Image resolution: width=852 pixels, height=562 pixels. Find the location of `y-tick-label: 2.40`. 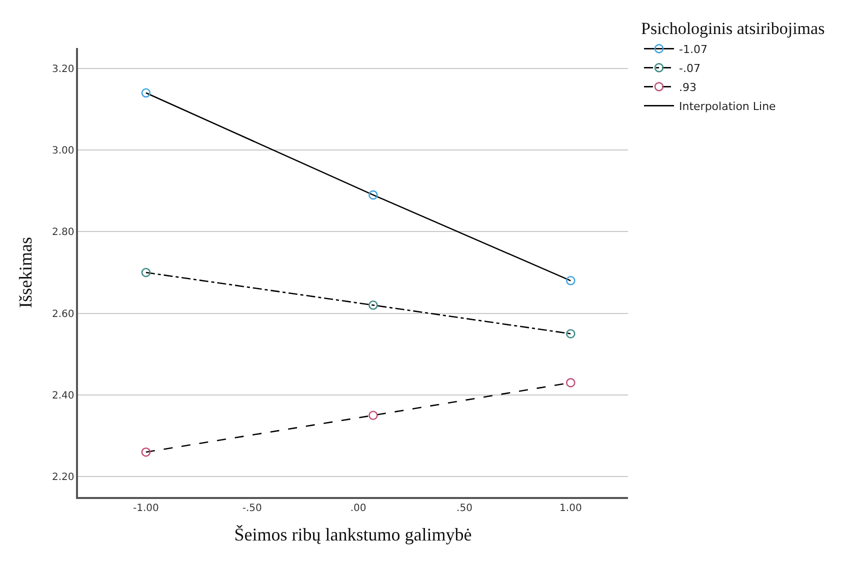

y-tick-label: 2.40 is located at coordinates (63, 396).